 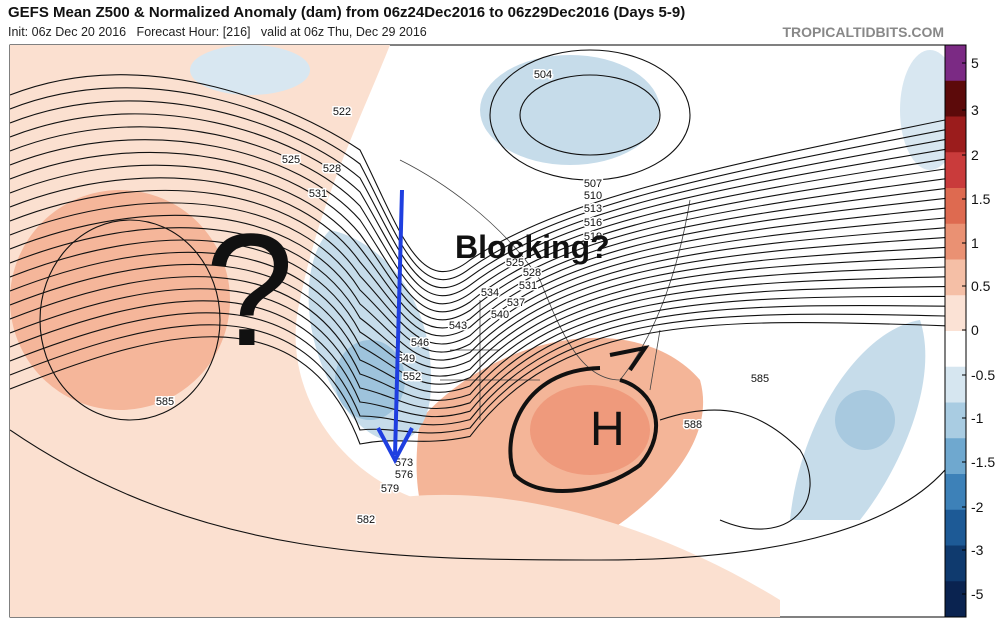 What do you see at coordinates (543, 75) in the screenshot?
I see `contour-label: 504` at bounding box center [543, 75].